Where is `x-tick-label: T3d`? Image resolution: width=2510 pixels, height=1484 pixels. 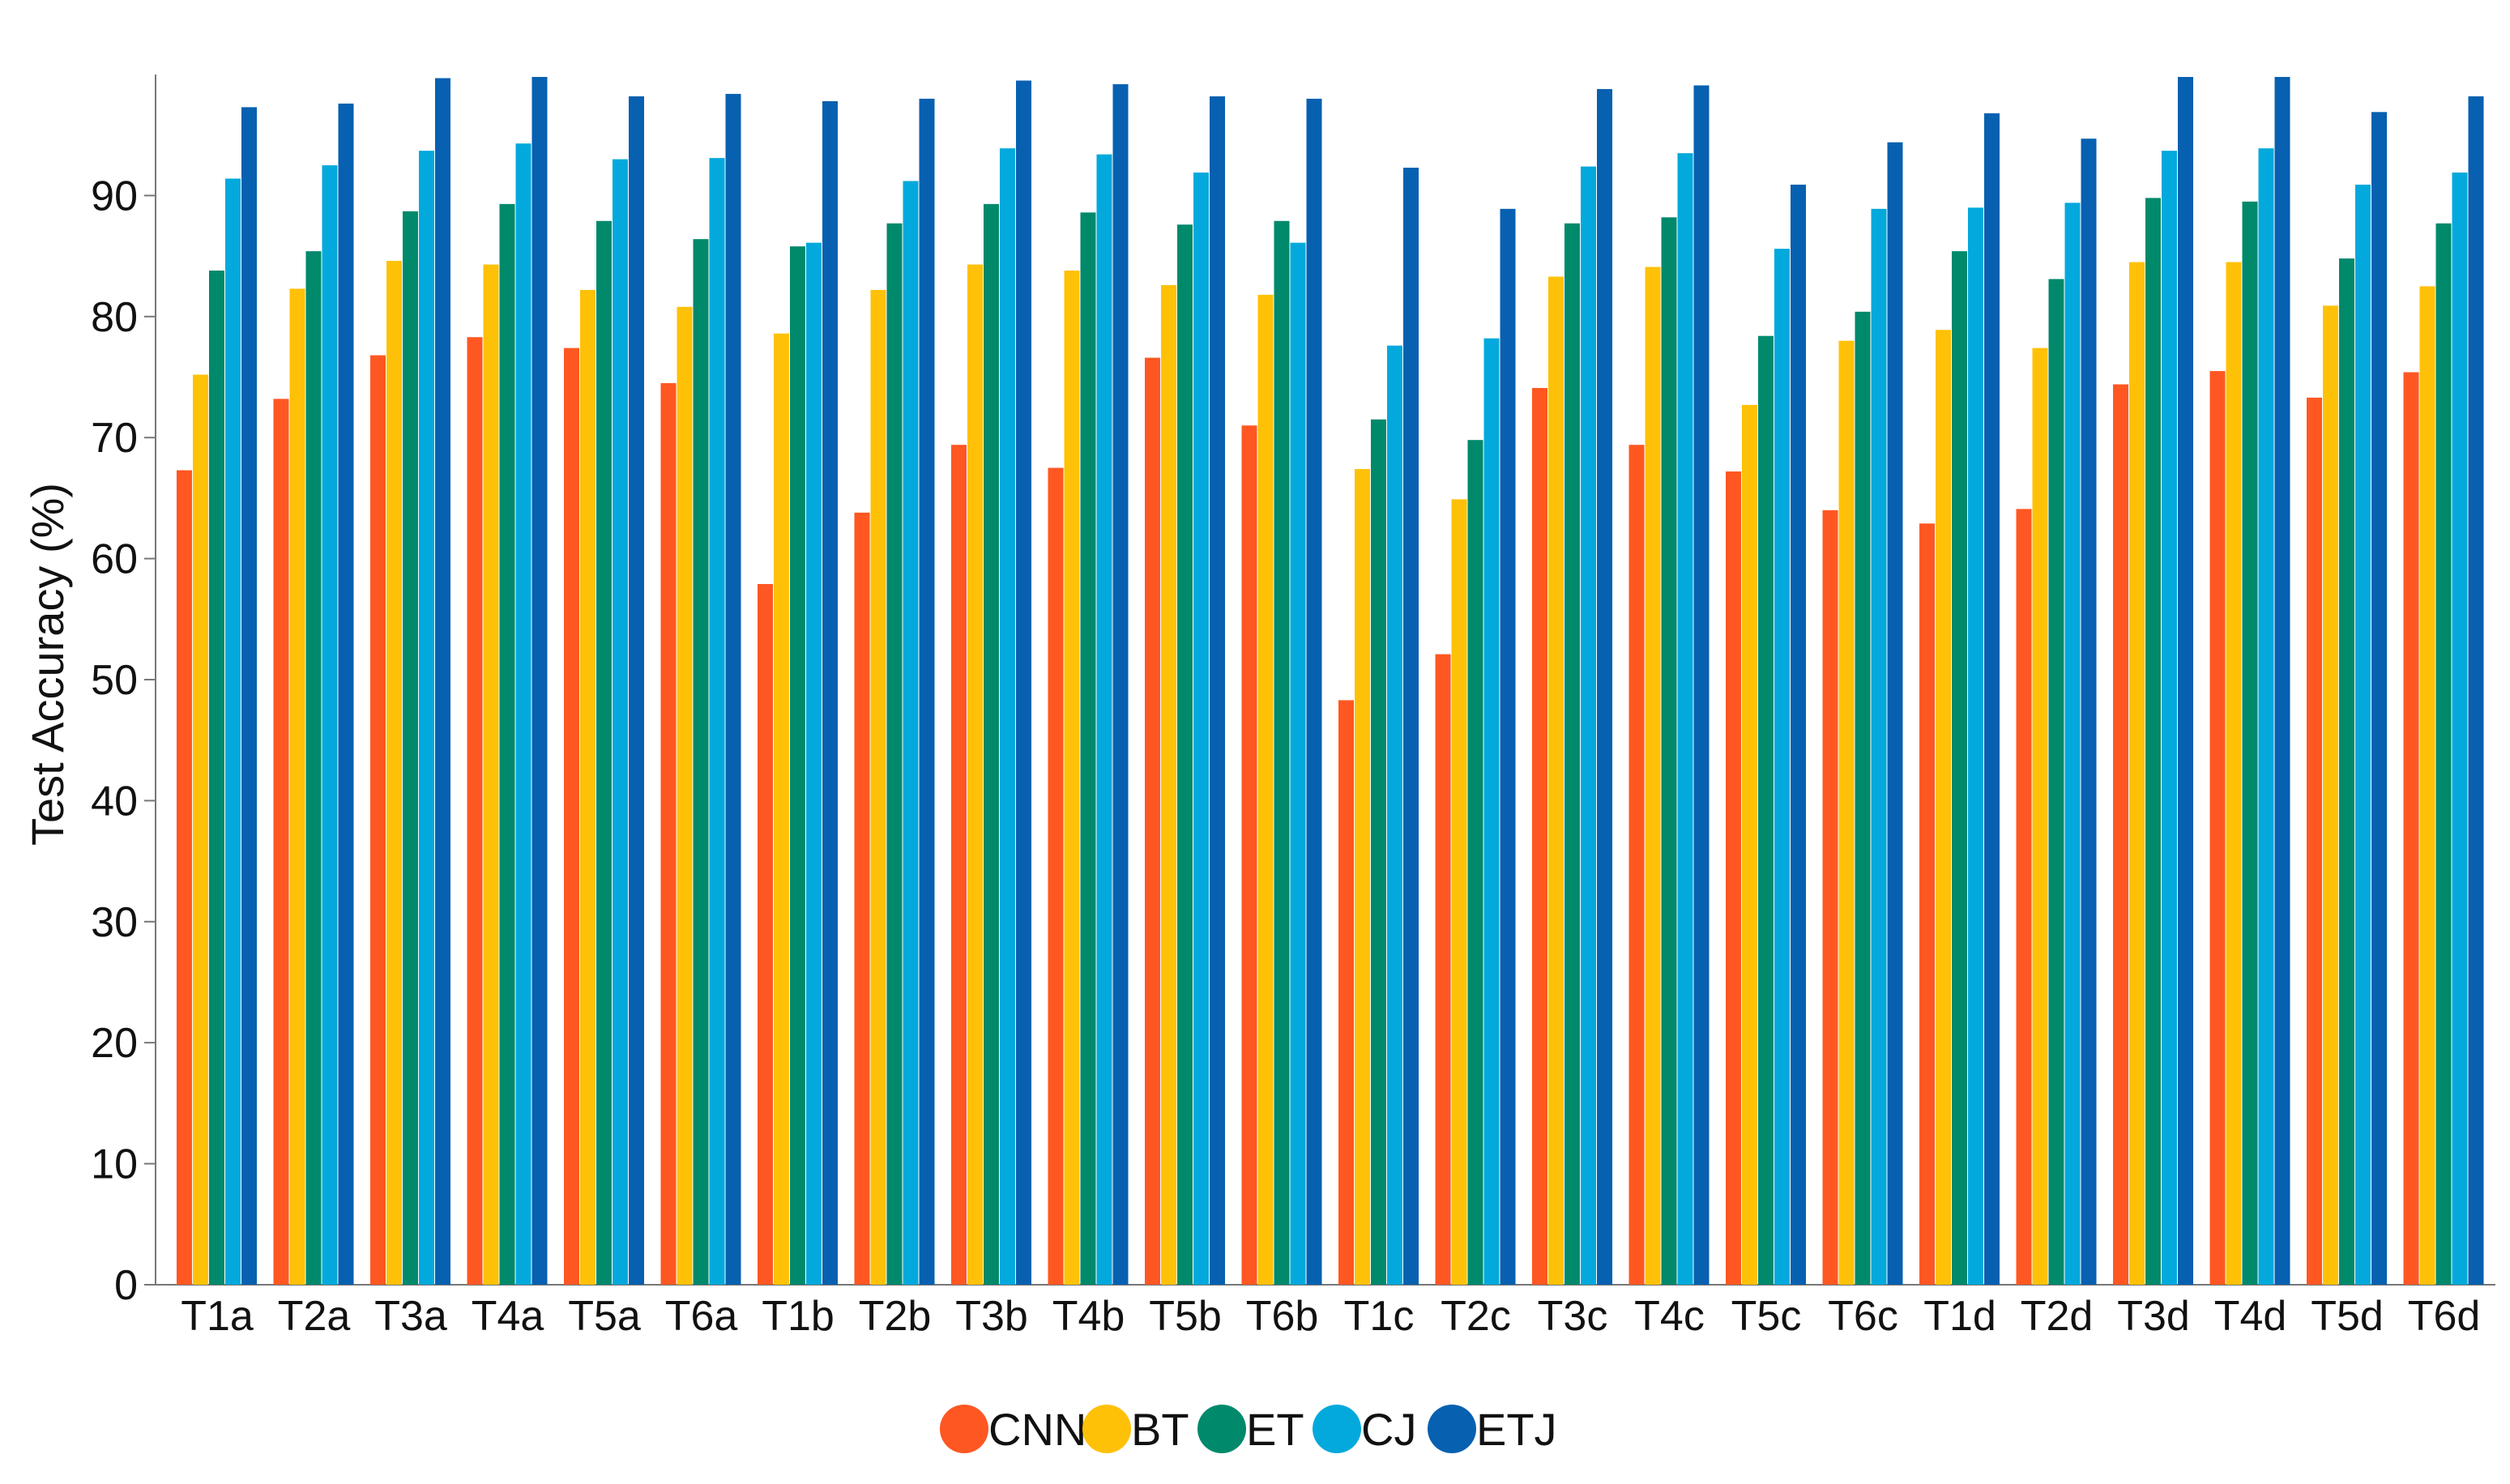 x-tick-label: T3d is located at coordinates (2153, 1316).